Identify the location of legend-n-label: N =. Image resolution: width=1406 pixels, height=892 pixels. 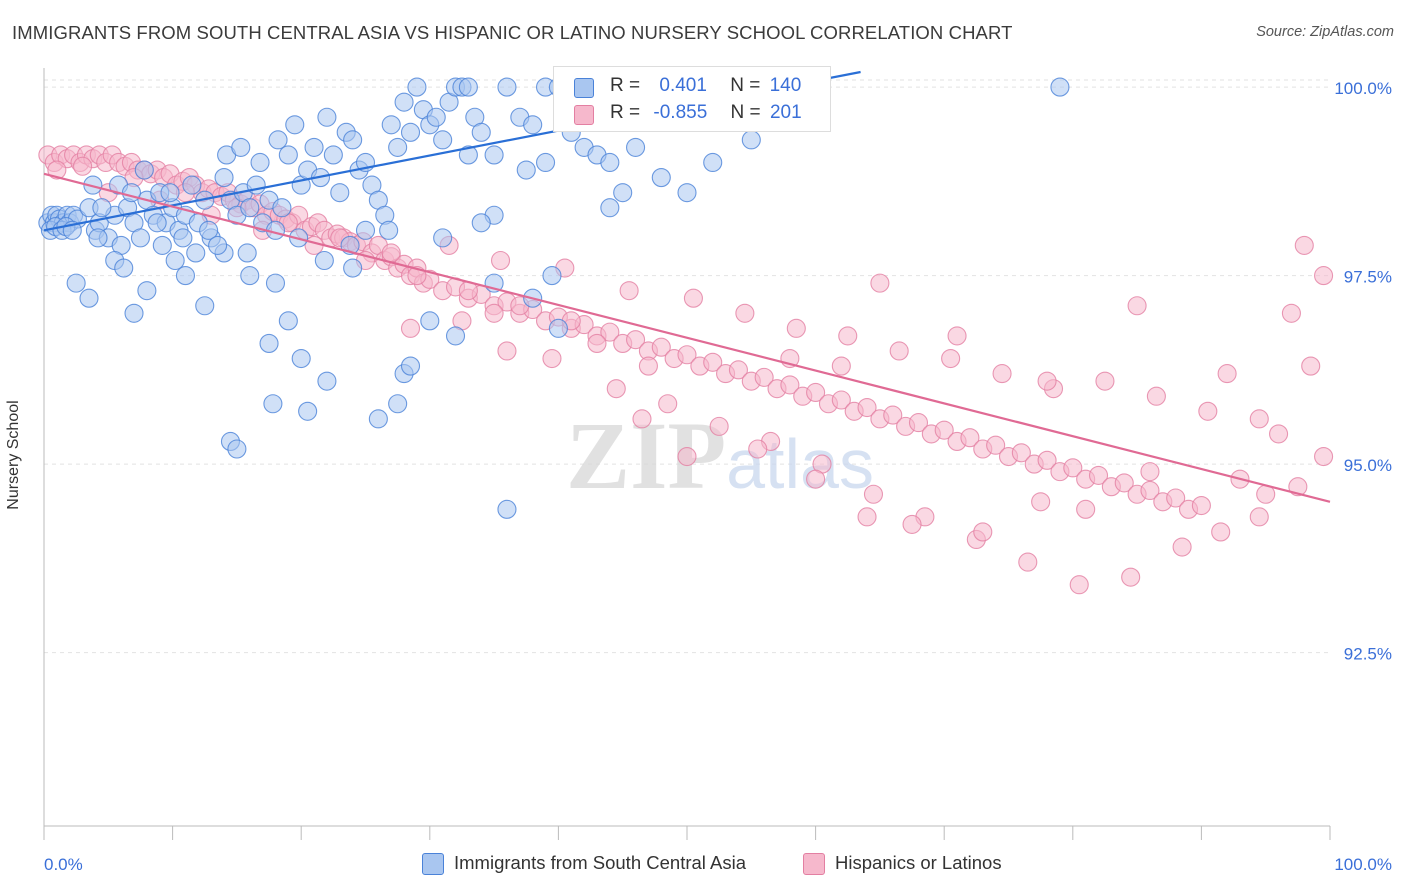
(745, 112).